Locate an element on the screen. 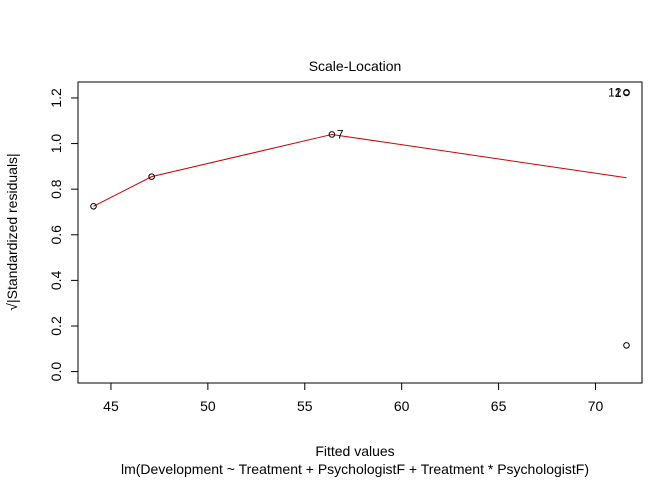 This screenshot has width=672, height=480. y-axis: 0.0 0.2 0.4 0.6 0.8 1.0 1.2 is located at coordinates (63, 235).